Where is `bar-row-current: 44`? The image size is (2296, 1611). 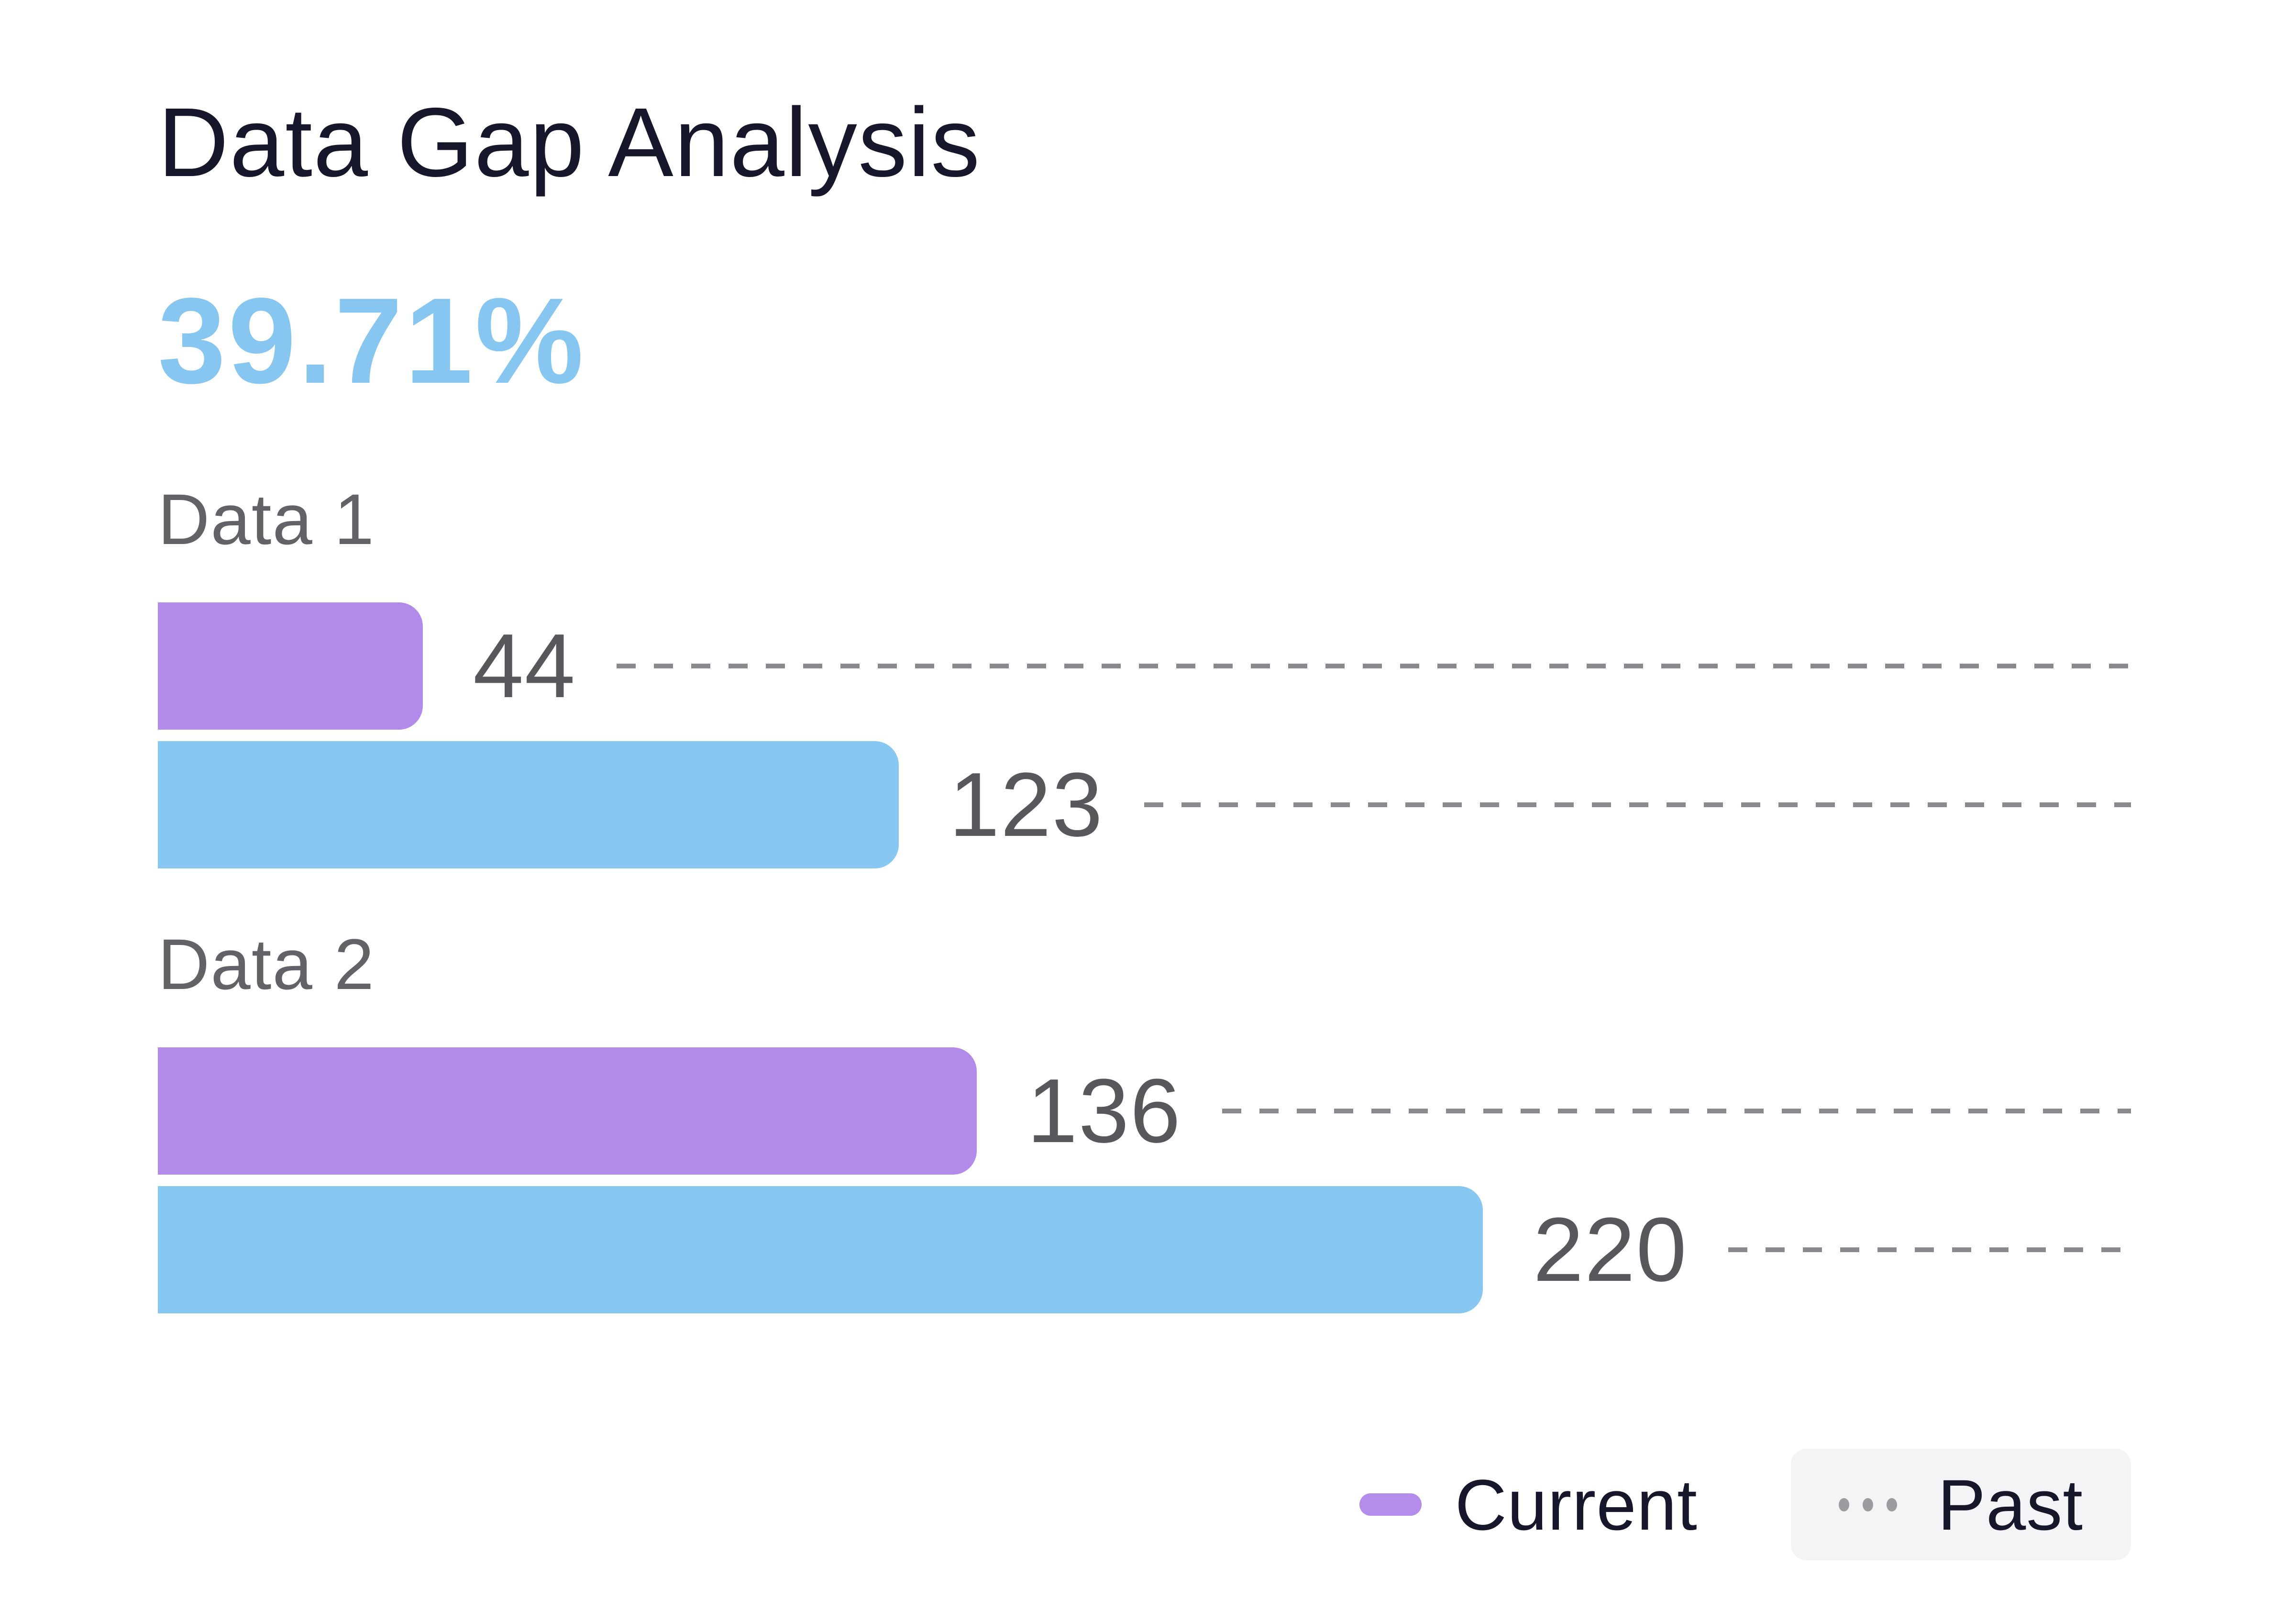 bar-row-current: 44 is located at coordinates (1145, 666).